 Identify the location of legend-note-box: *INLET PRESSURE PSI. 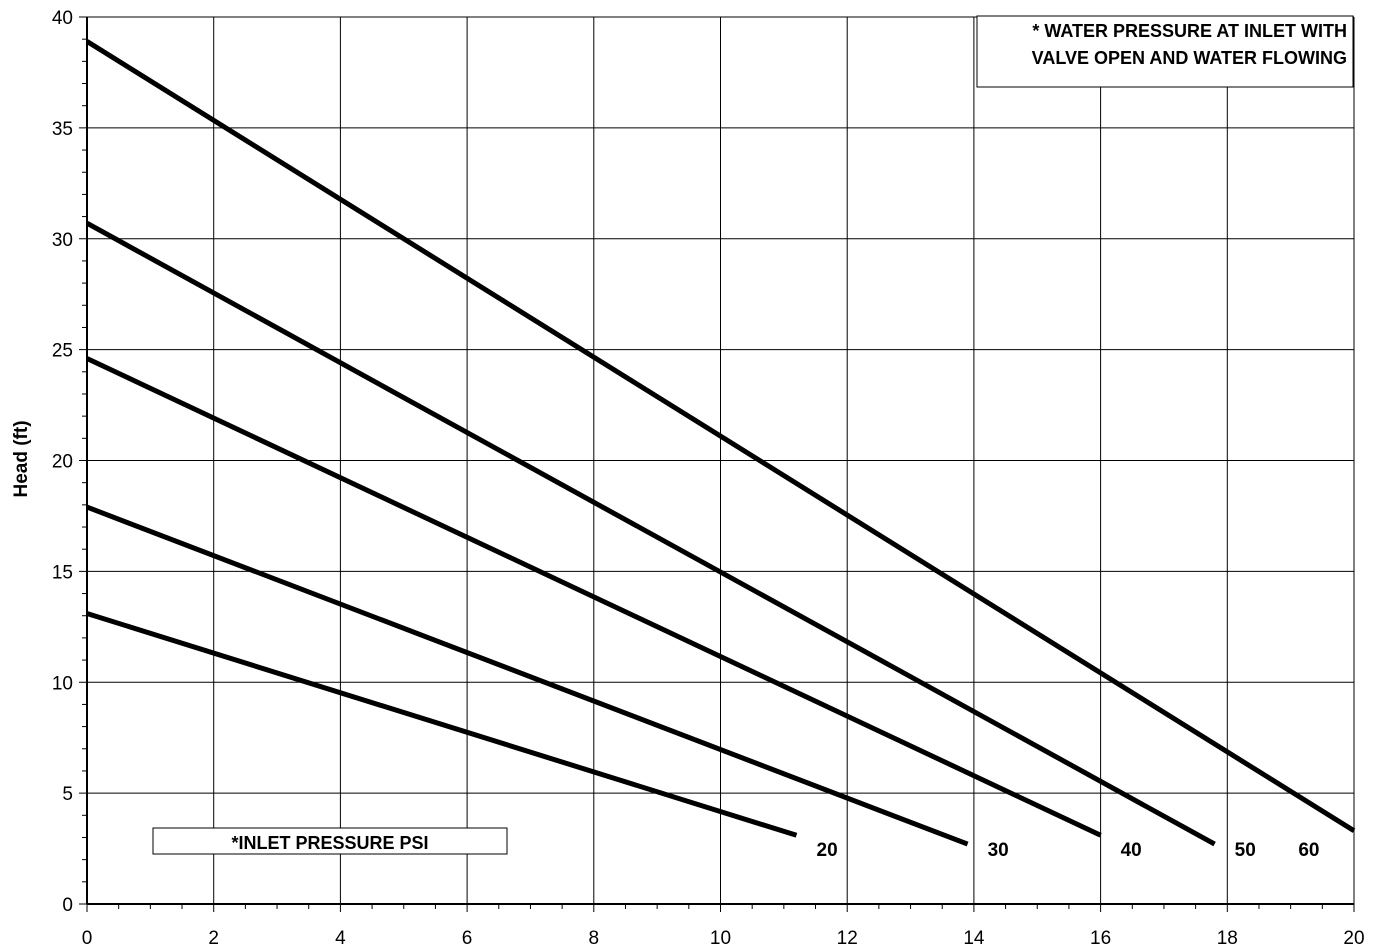
(330, 841).